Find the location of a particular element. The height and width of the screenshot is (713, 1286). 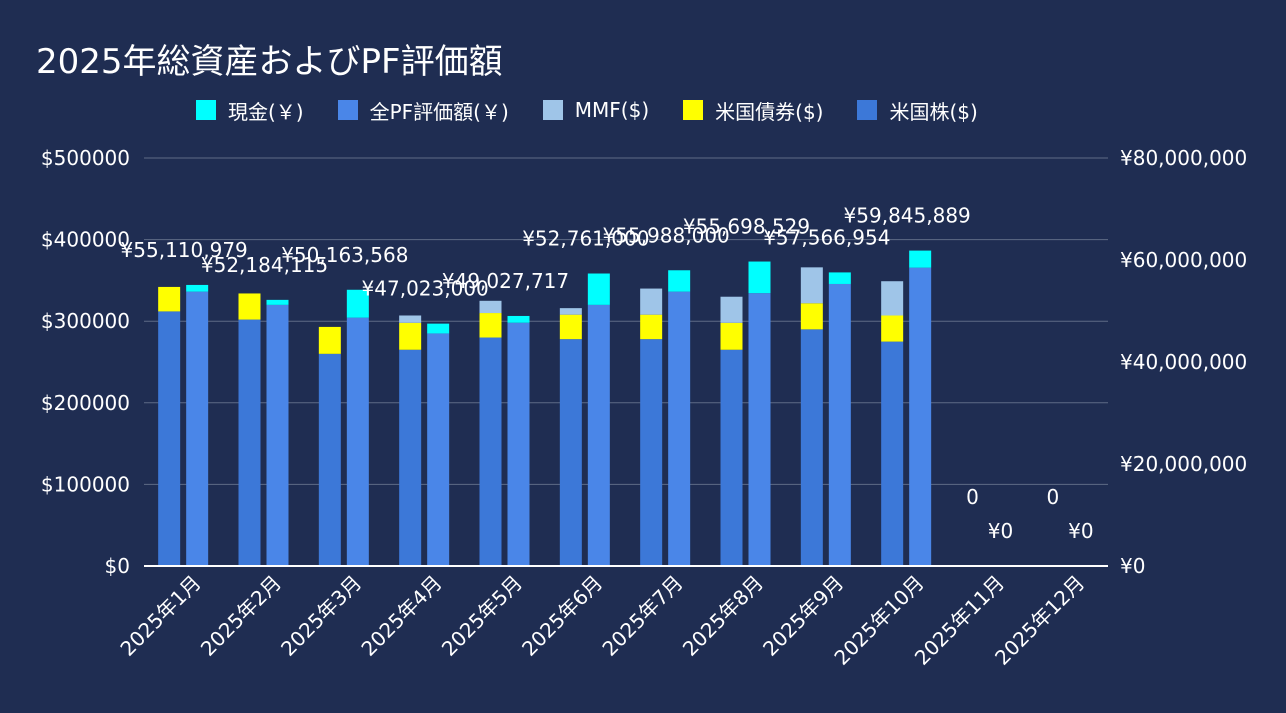

legend-label: 米国債券($) is located at coordinates (769, 111).